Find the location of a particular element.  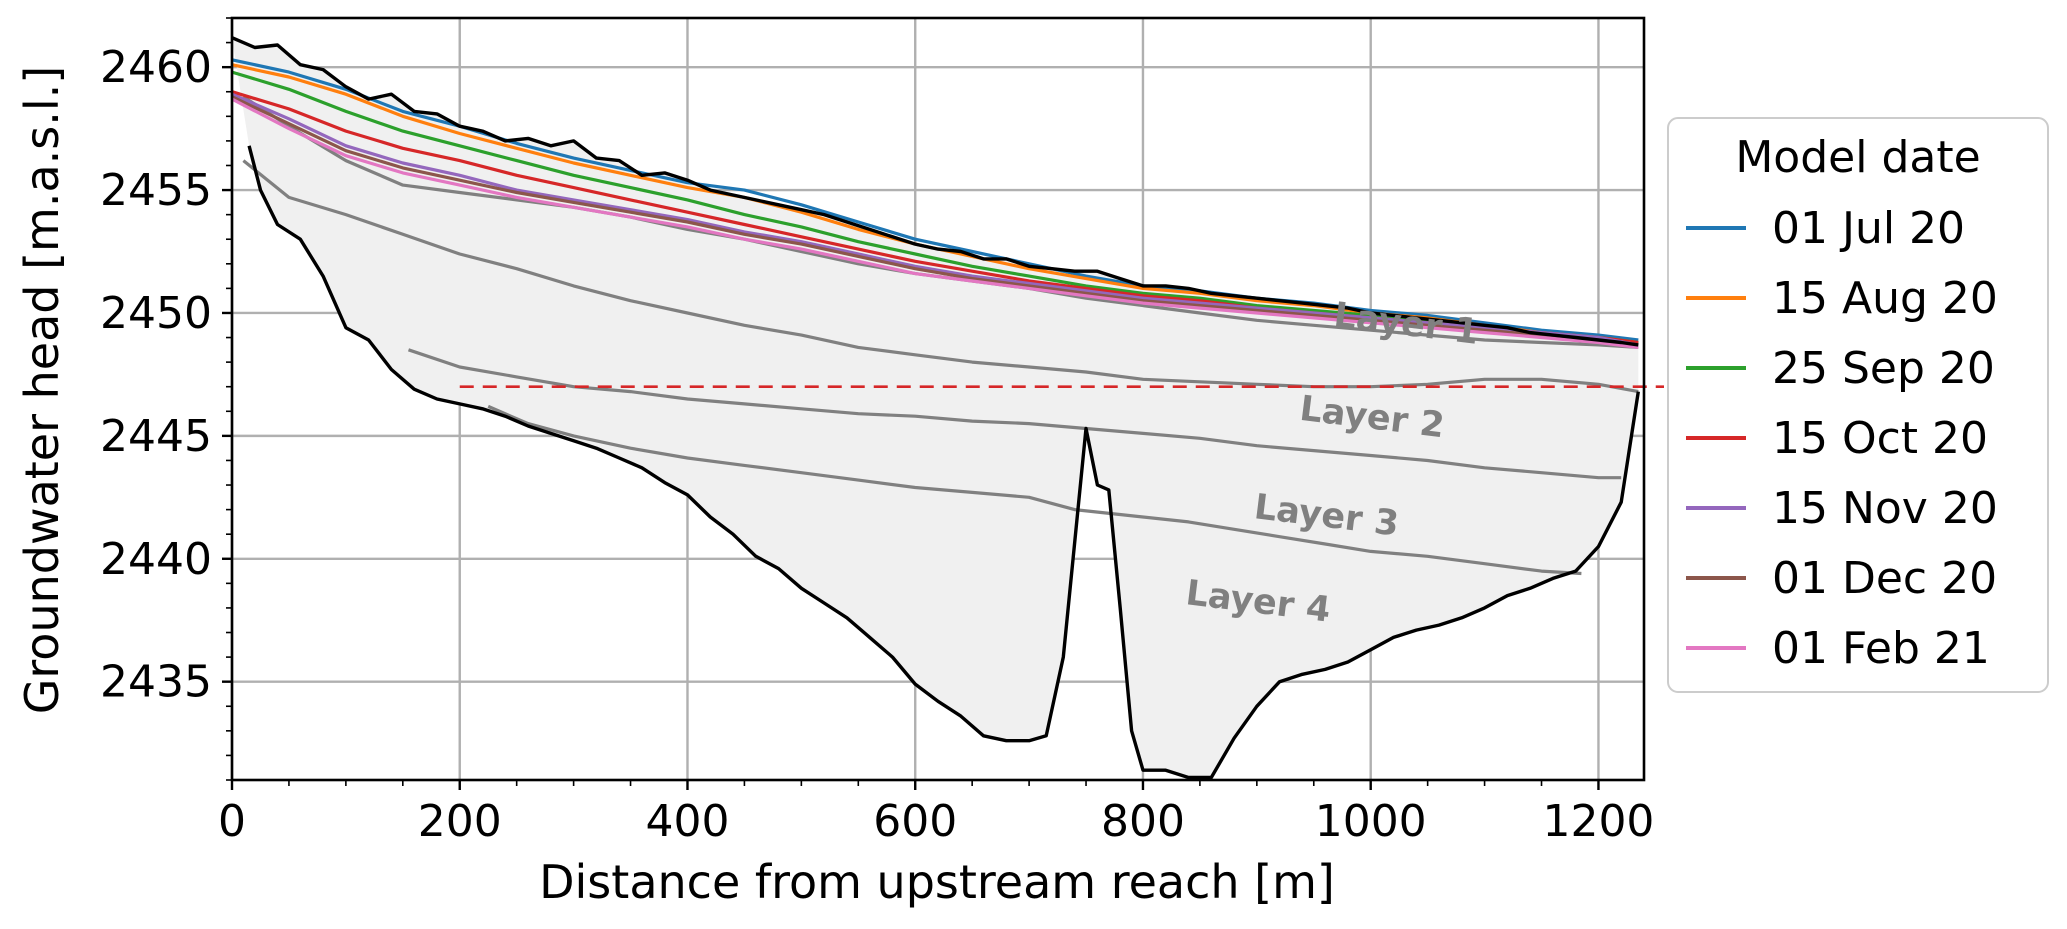

y-tick-label: 2460 is located at coordinates (156, 67).